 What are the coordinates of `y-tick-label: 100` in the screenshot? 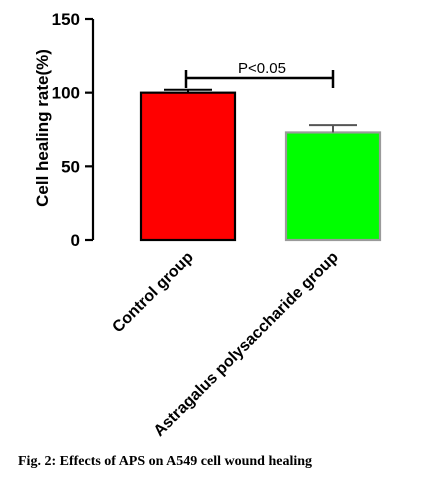 It's located at (66, 93).